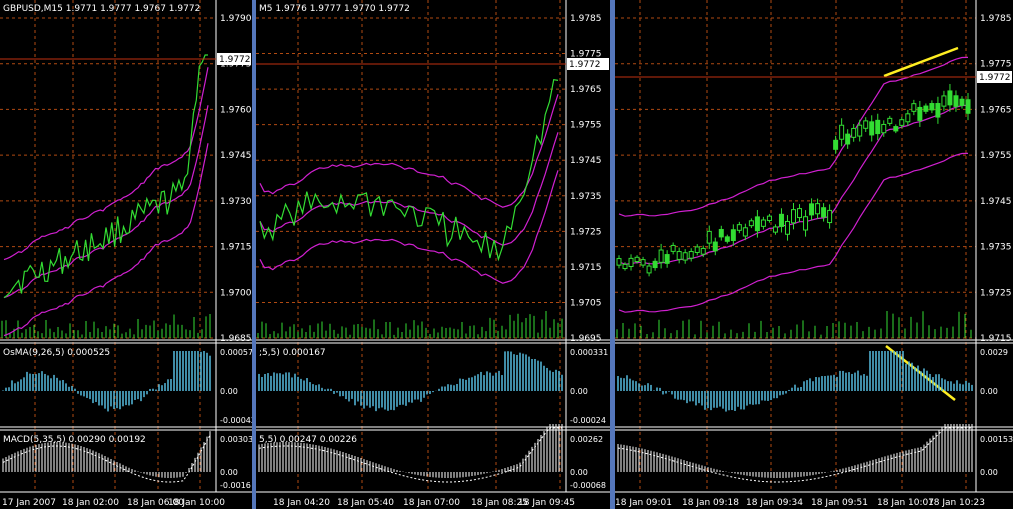 Image resolution: width=1013 pixels, height=509 pixels. Describe the element at coordinates (235, 485) in the screenshot. I see `macd-axis-label: -0.0016` at that location.